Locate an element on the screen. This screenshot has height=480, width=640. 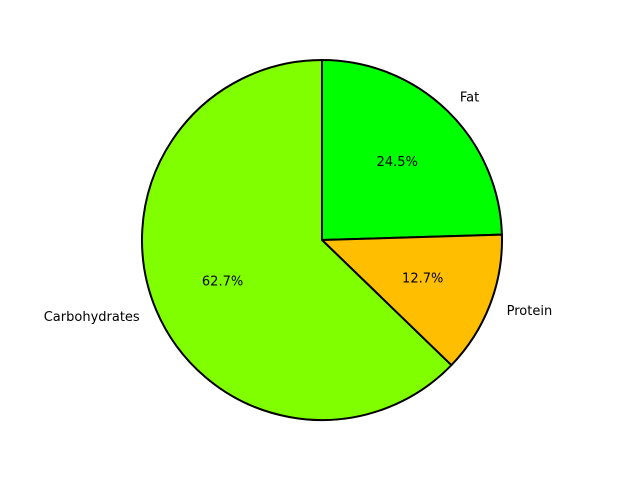
pie-percent-label-carbohydrates: 62.7% is located at coordinates (222, 282).